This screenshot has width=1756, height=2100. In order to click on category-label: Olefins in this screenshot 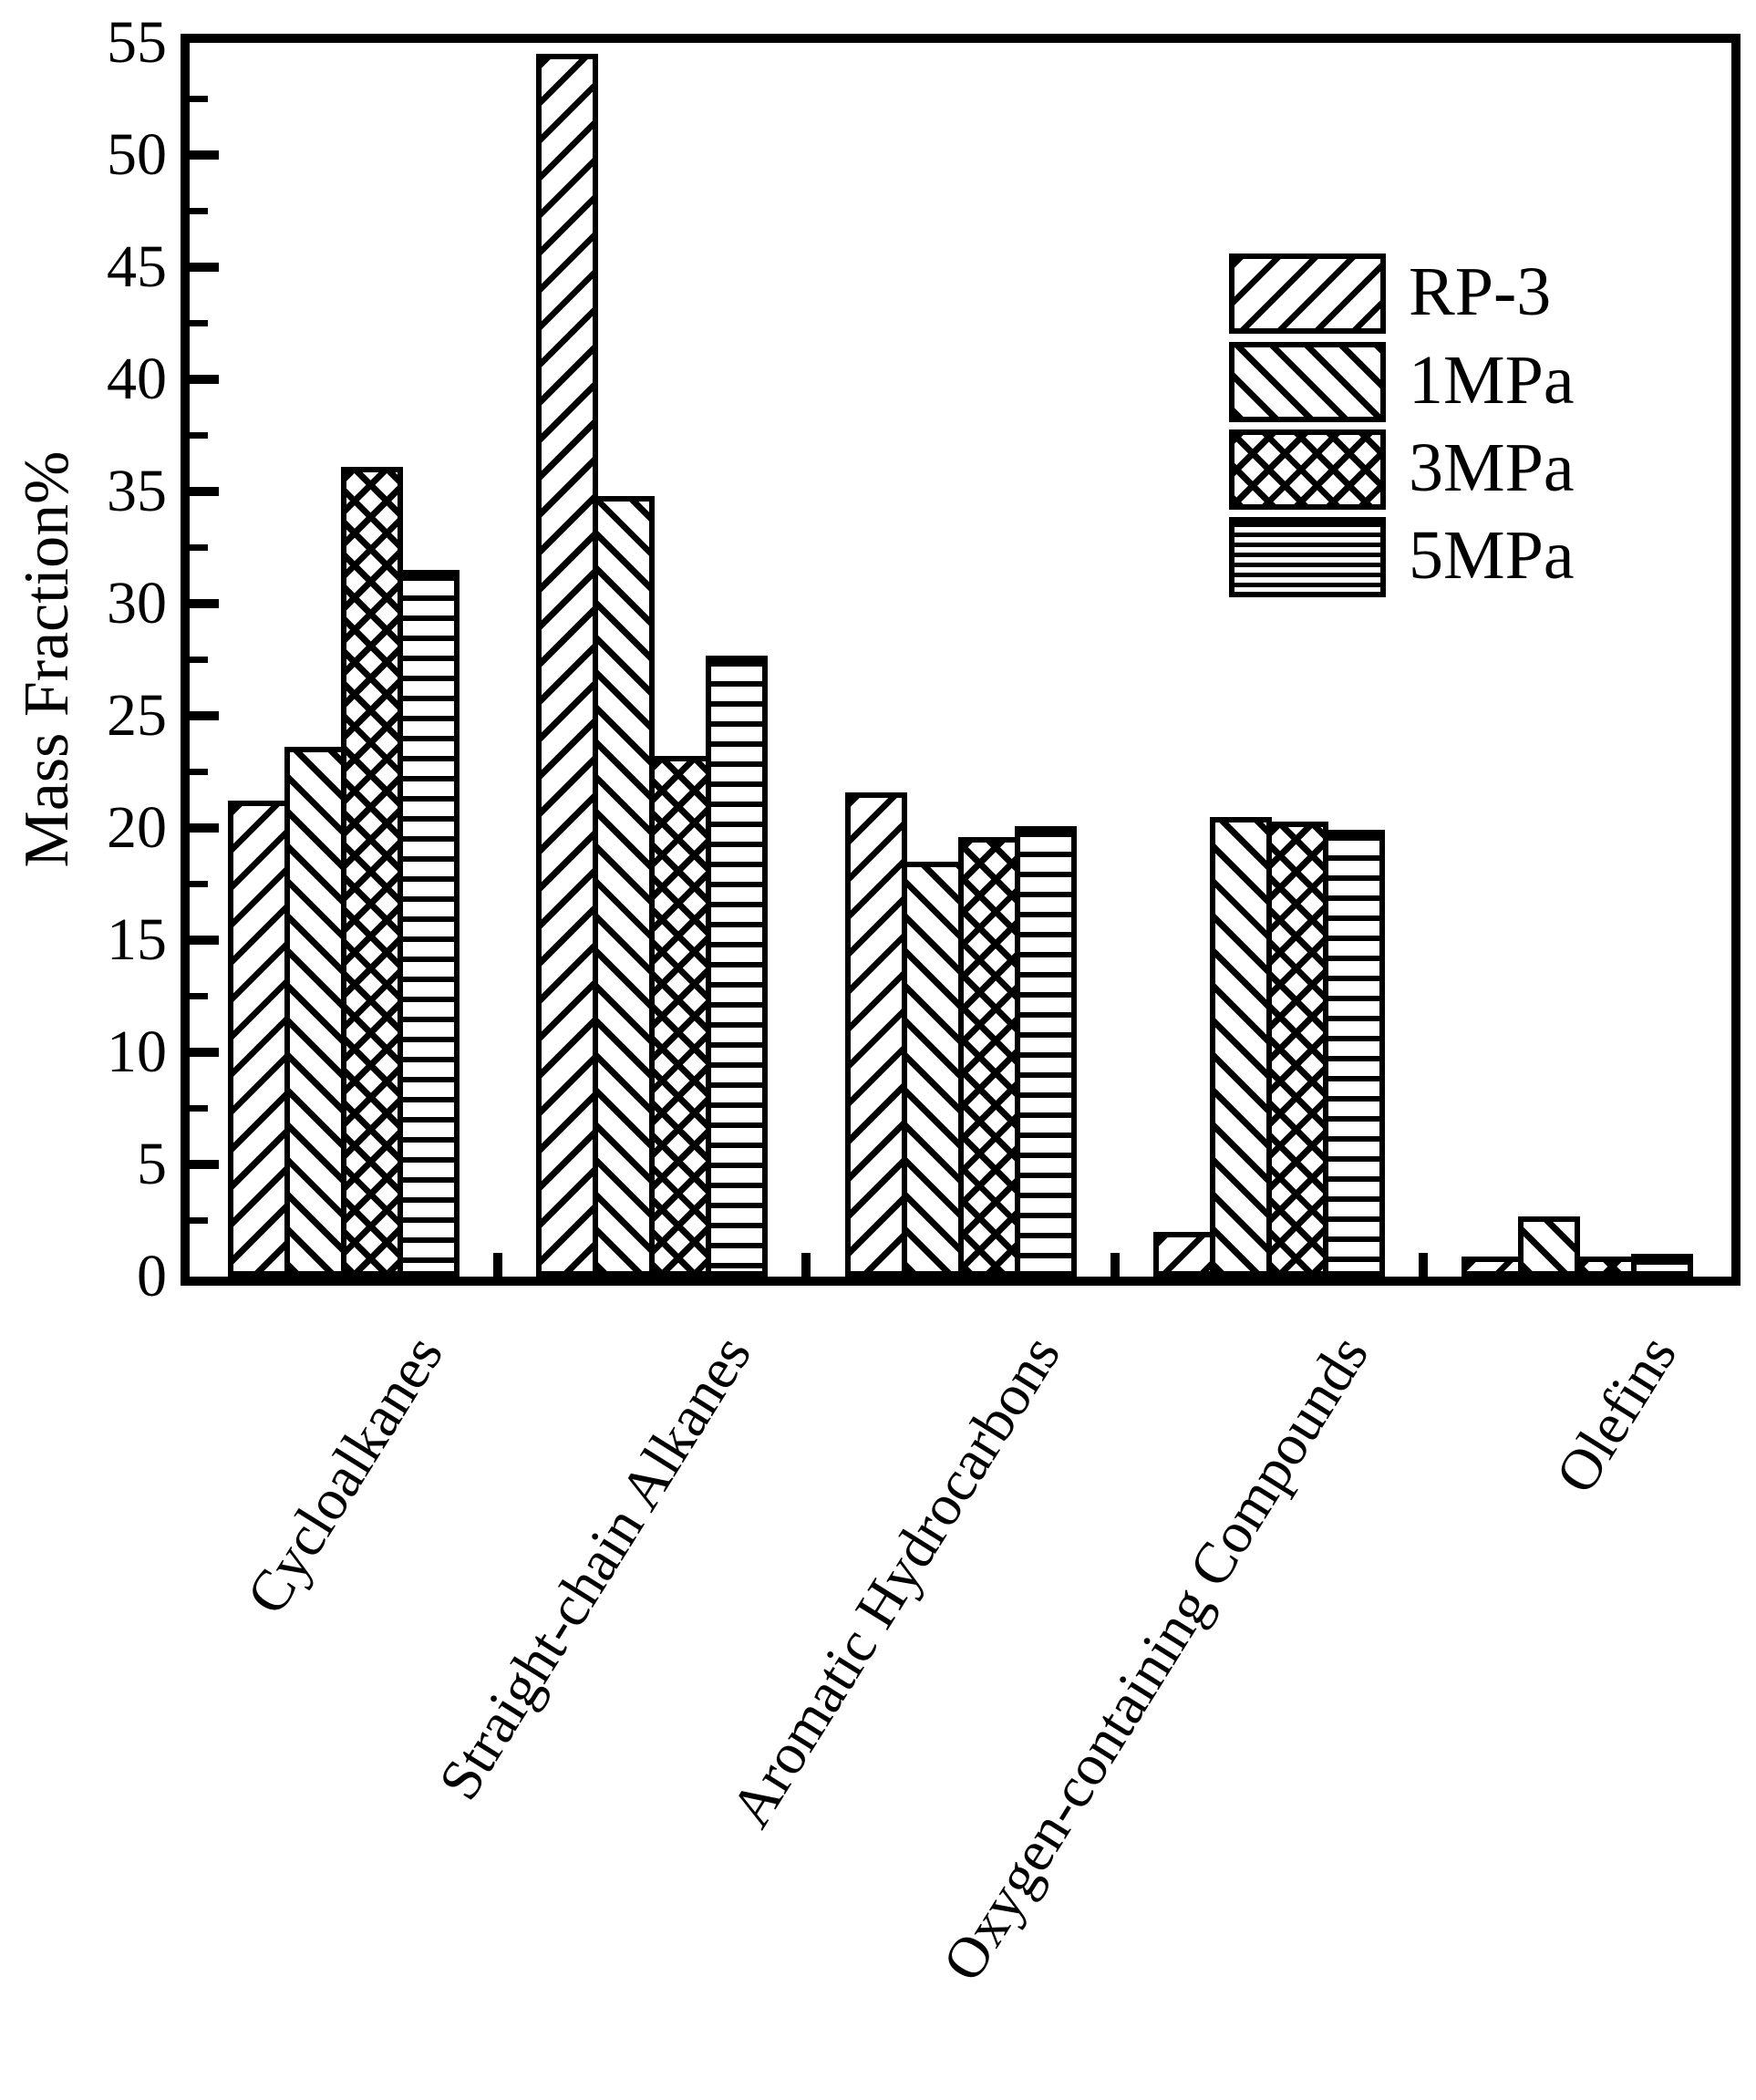, I will do `click(1616, 1415)`.